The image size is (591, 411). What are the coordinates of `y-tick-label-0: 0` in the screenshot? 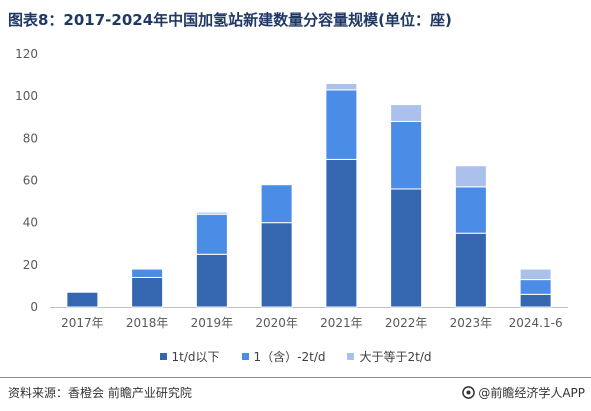 It's located at (34, 307).